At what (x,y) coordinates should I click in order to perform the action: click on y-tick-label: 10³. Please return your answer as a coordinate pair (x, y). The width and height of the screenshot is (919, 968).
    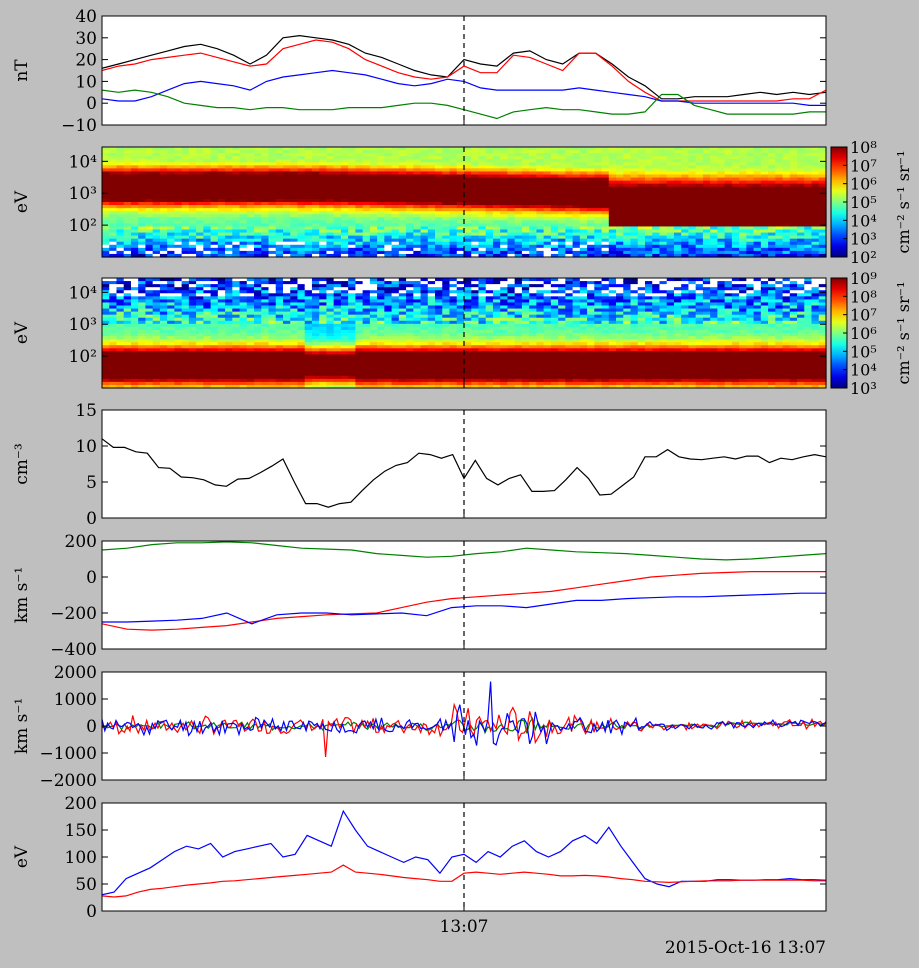
    Looking at the image, I should click on (83, 194).